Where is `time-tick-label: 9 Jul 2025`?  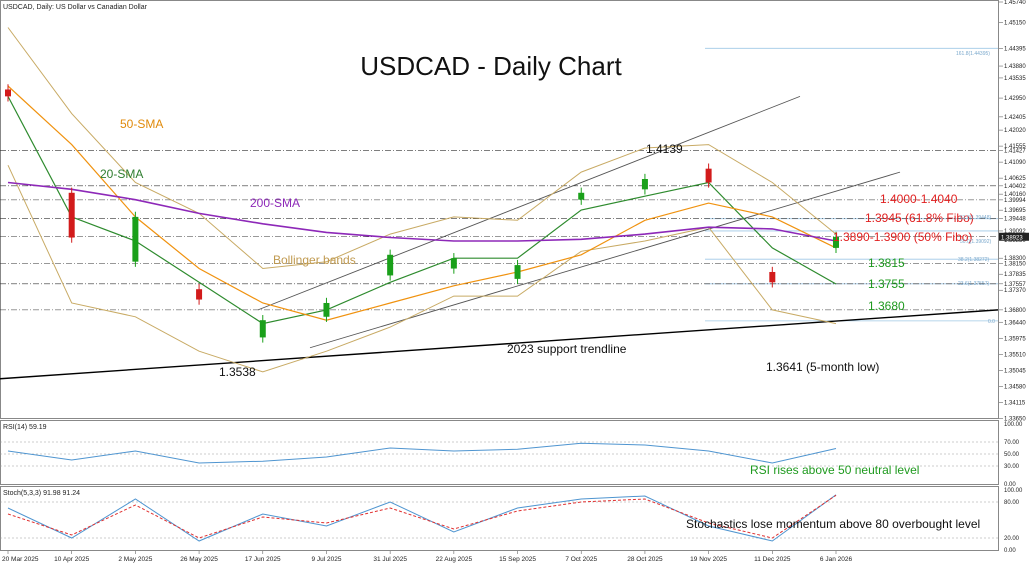
time-tick-label: 9 Jul 2025 is located at coordinates (326, 559).